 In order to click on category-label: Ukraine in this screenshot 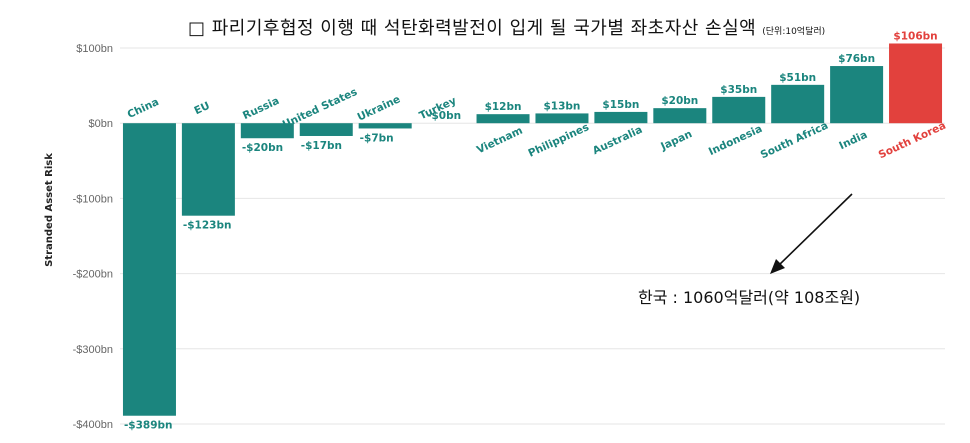, I will do `click(379, 108)`.